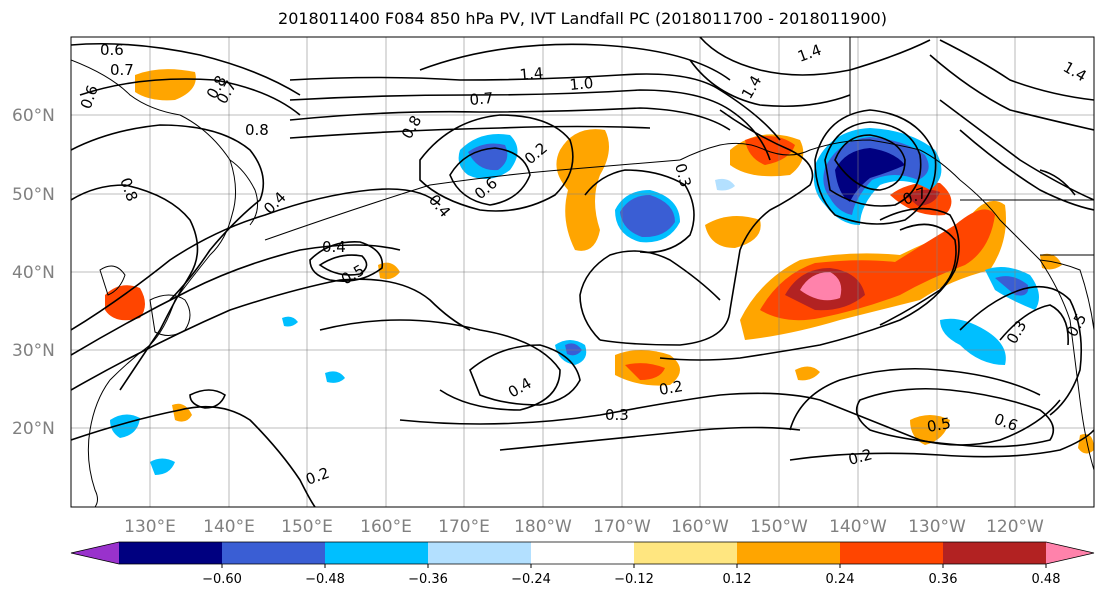 This screenshot has width=1105, height=601. I want to click on colorbar-tick-label: 0.12, so click(737, 579).